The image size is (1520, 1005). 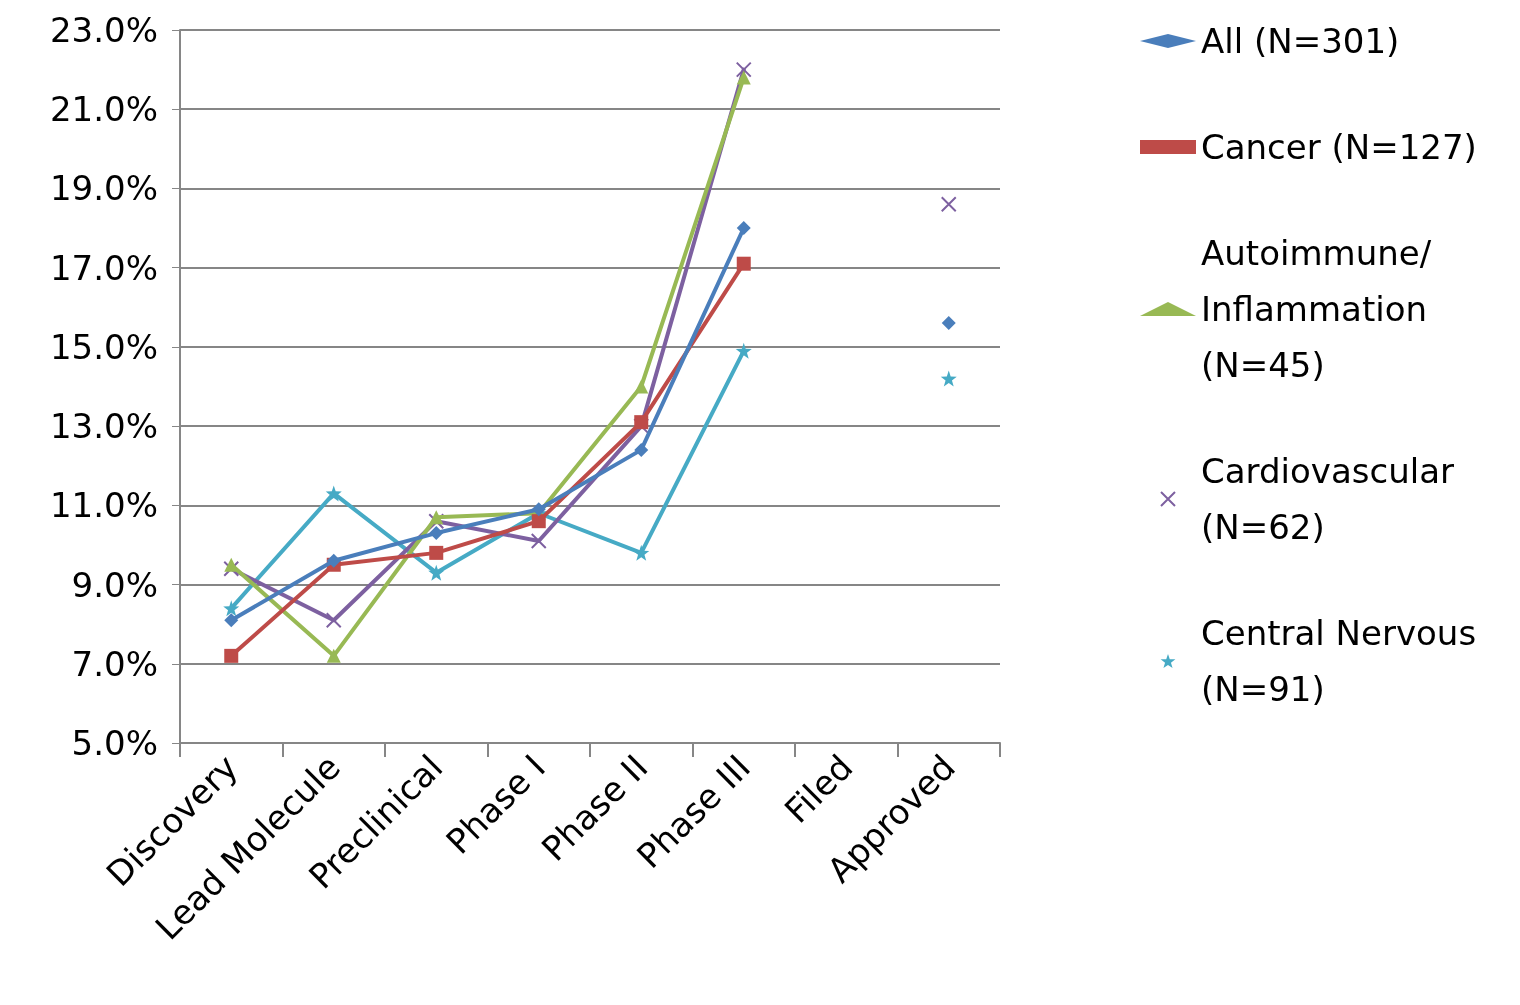 What do you see at coordinates (1339, 147) in the screenshot?
I see `legend-label: Cancer (N=127)` at bounding box center [1339, 147].